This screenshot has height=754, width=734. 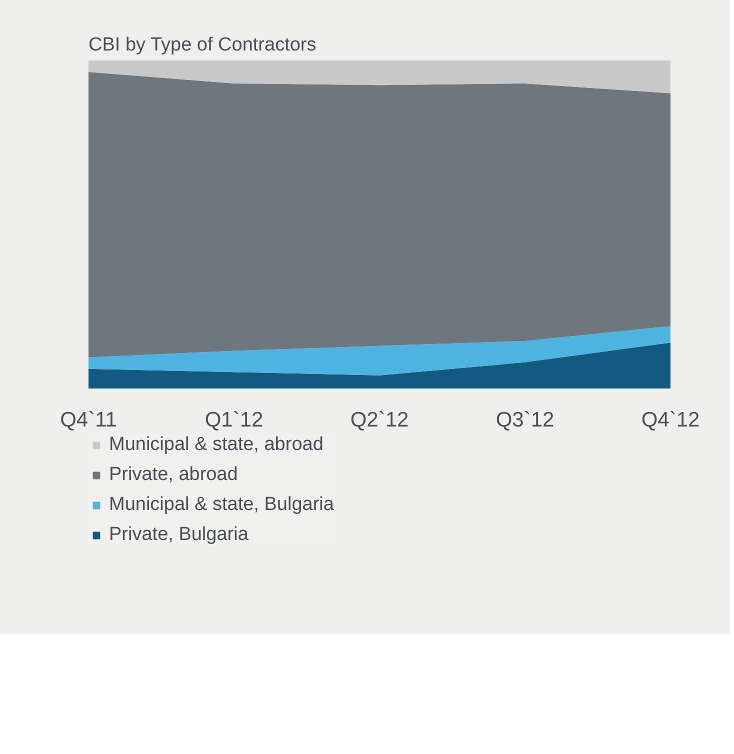 What do you see at coordinates (379, 420) in the screenshot?
I see `x-tick-label: Q2`12` at bounding box center [379, 420].